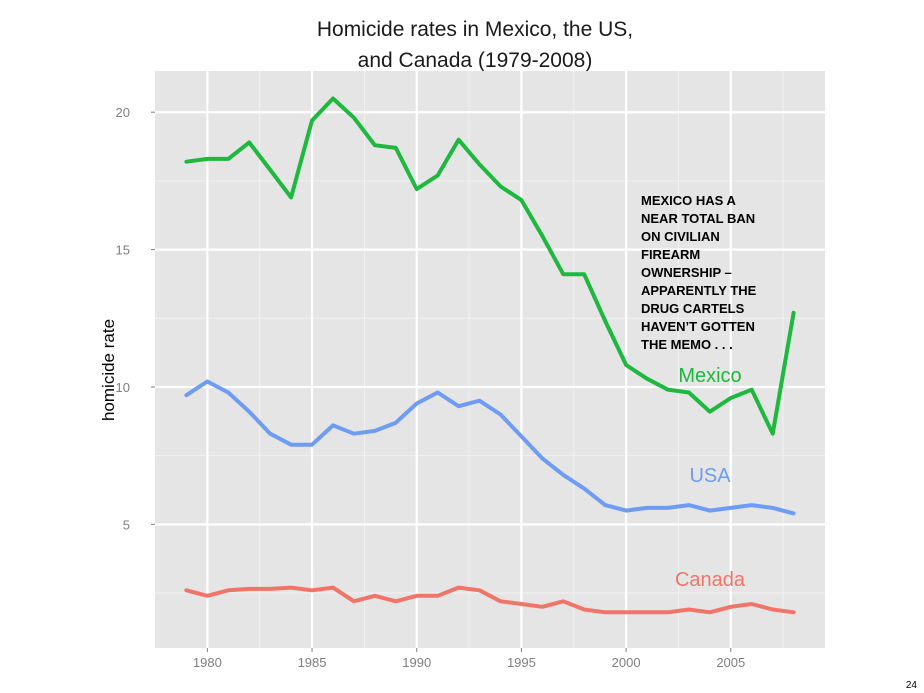 The width and height of the screenshot is (924, 693). What do you see at coordinates (123, 250) in the screenshot?
I see `y-tick-label: 15` at bounding box center [123, 250].